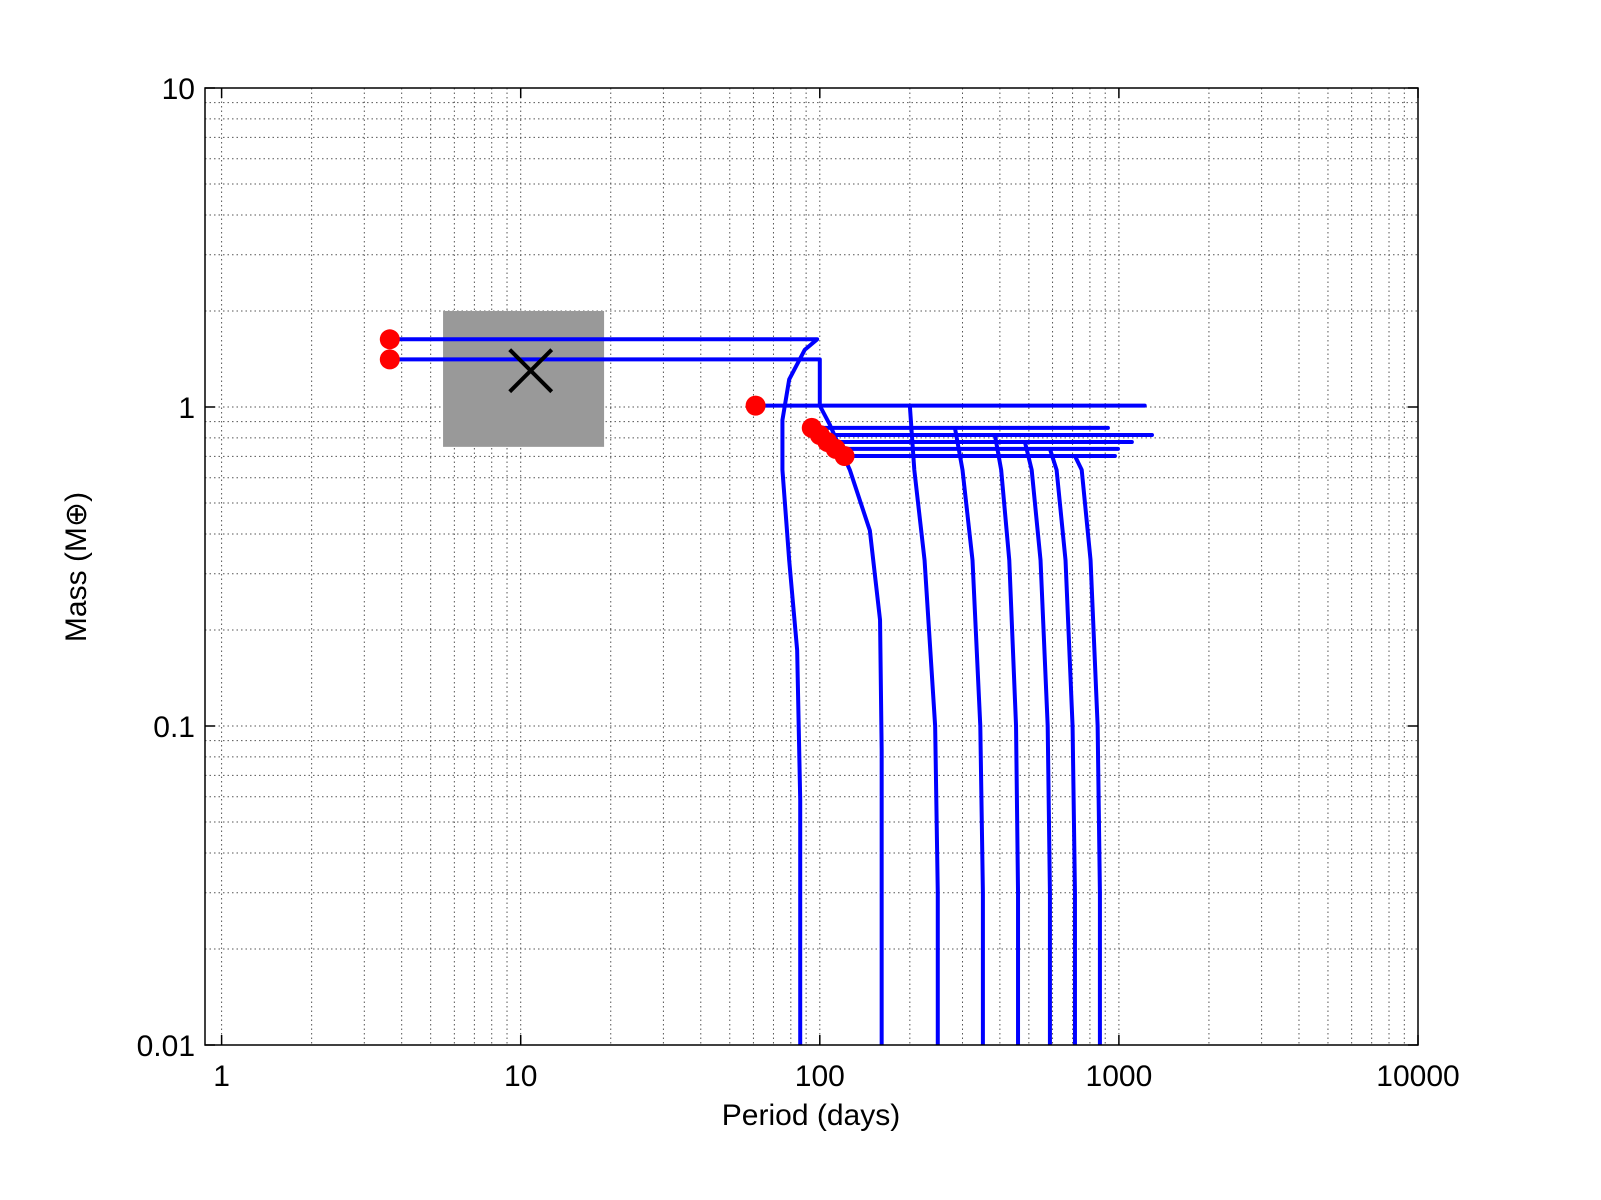  I want to click on x-tick-label: 1000, so click(1119, 1076).